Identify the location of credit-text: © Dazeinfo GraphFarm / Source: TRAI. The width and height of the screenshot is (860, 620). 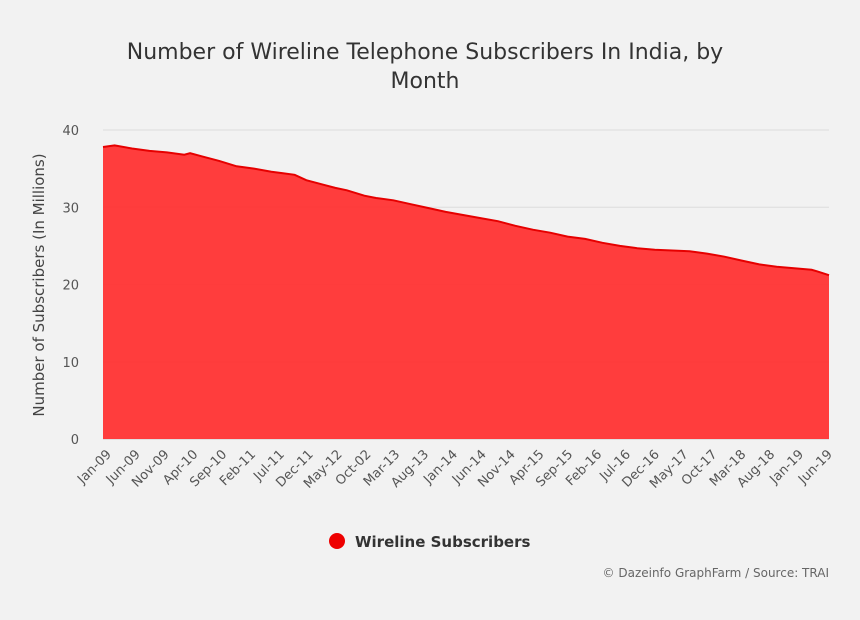
(716, 573).